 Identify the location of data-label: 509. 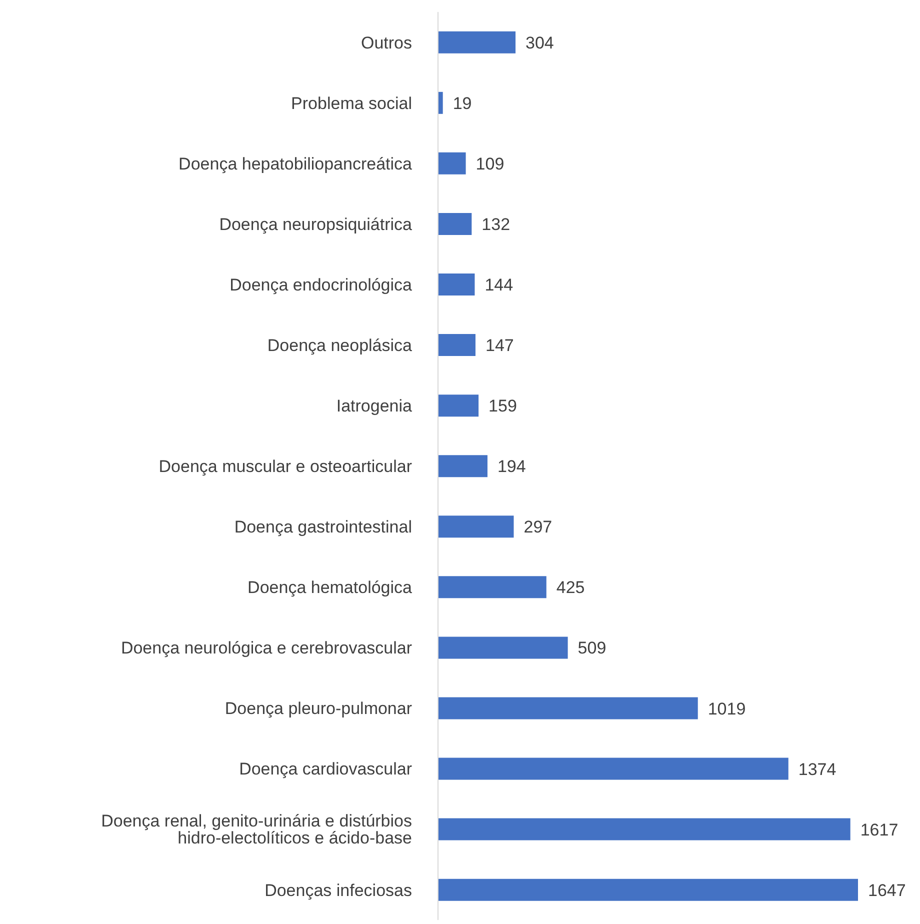
(592, 648).